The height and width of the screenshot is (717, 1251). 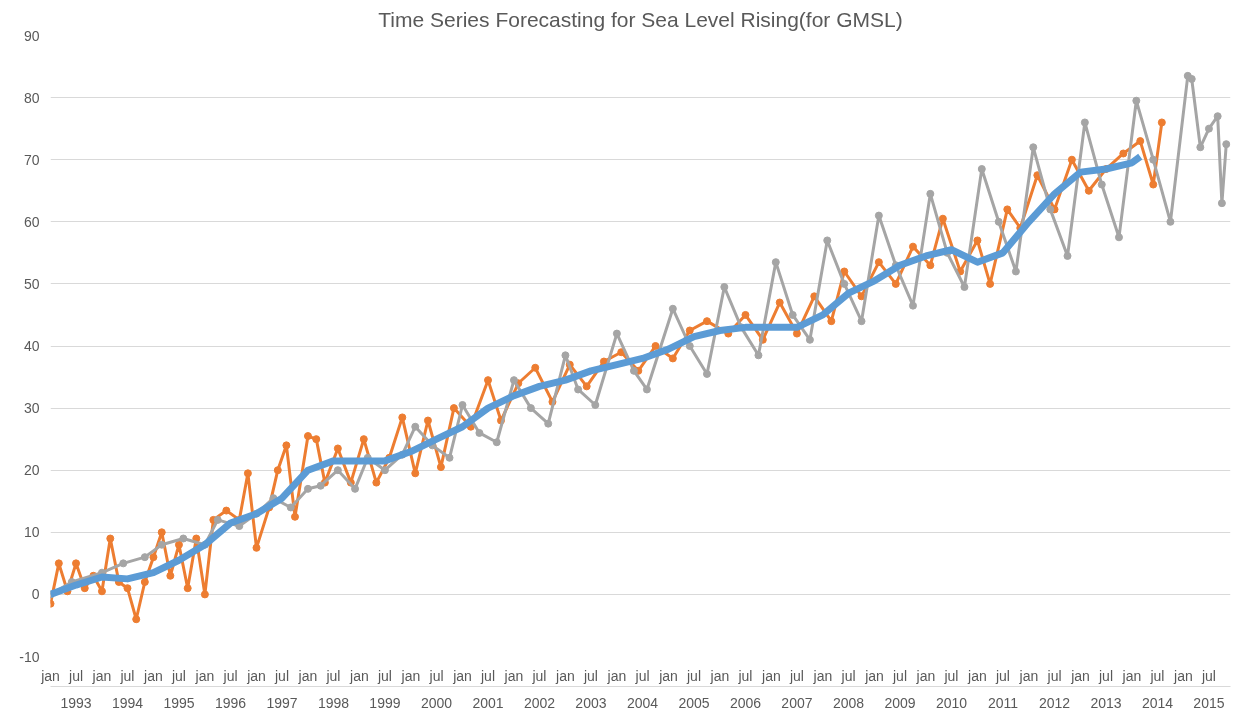 I want to click on x2-tick-label: 1994, so click(x=127, y=702).